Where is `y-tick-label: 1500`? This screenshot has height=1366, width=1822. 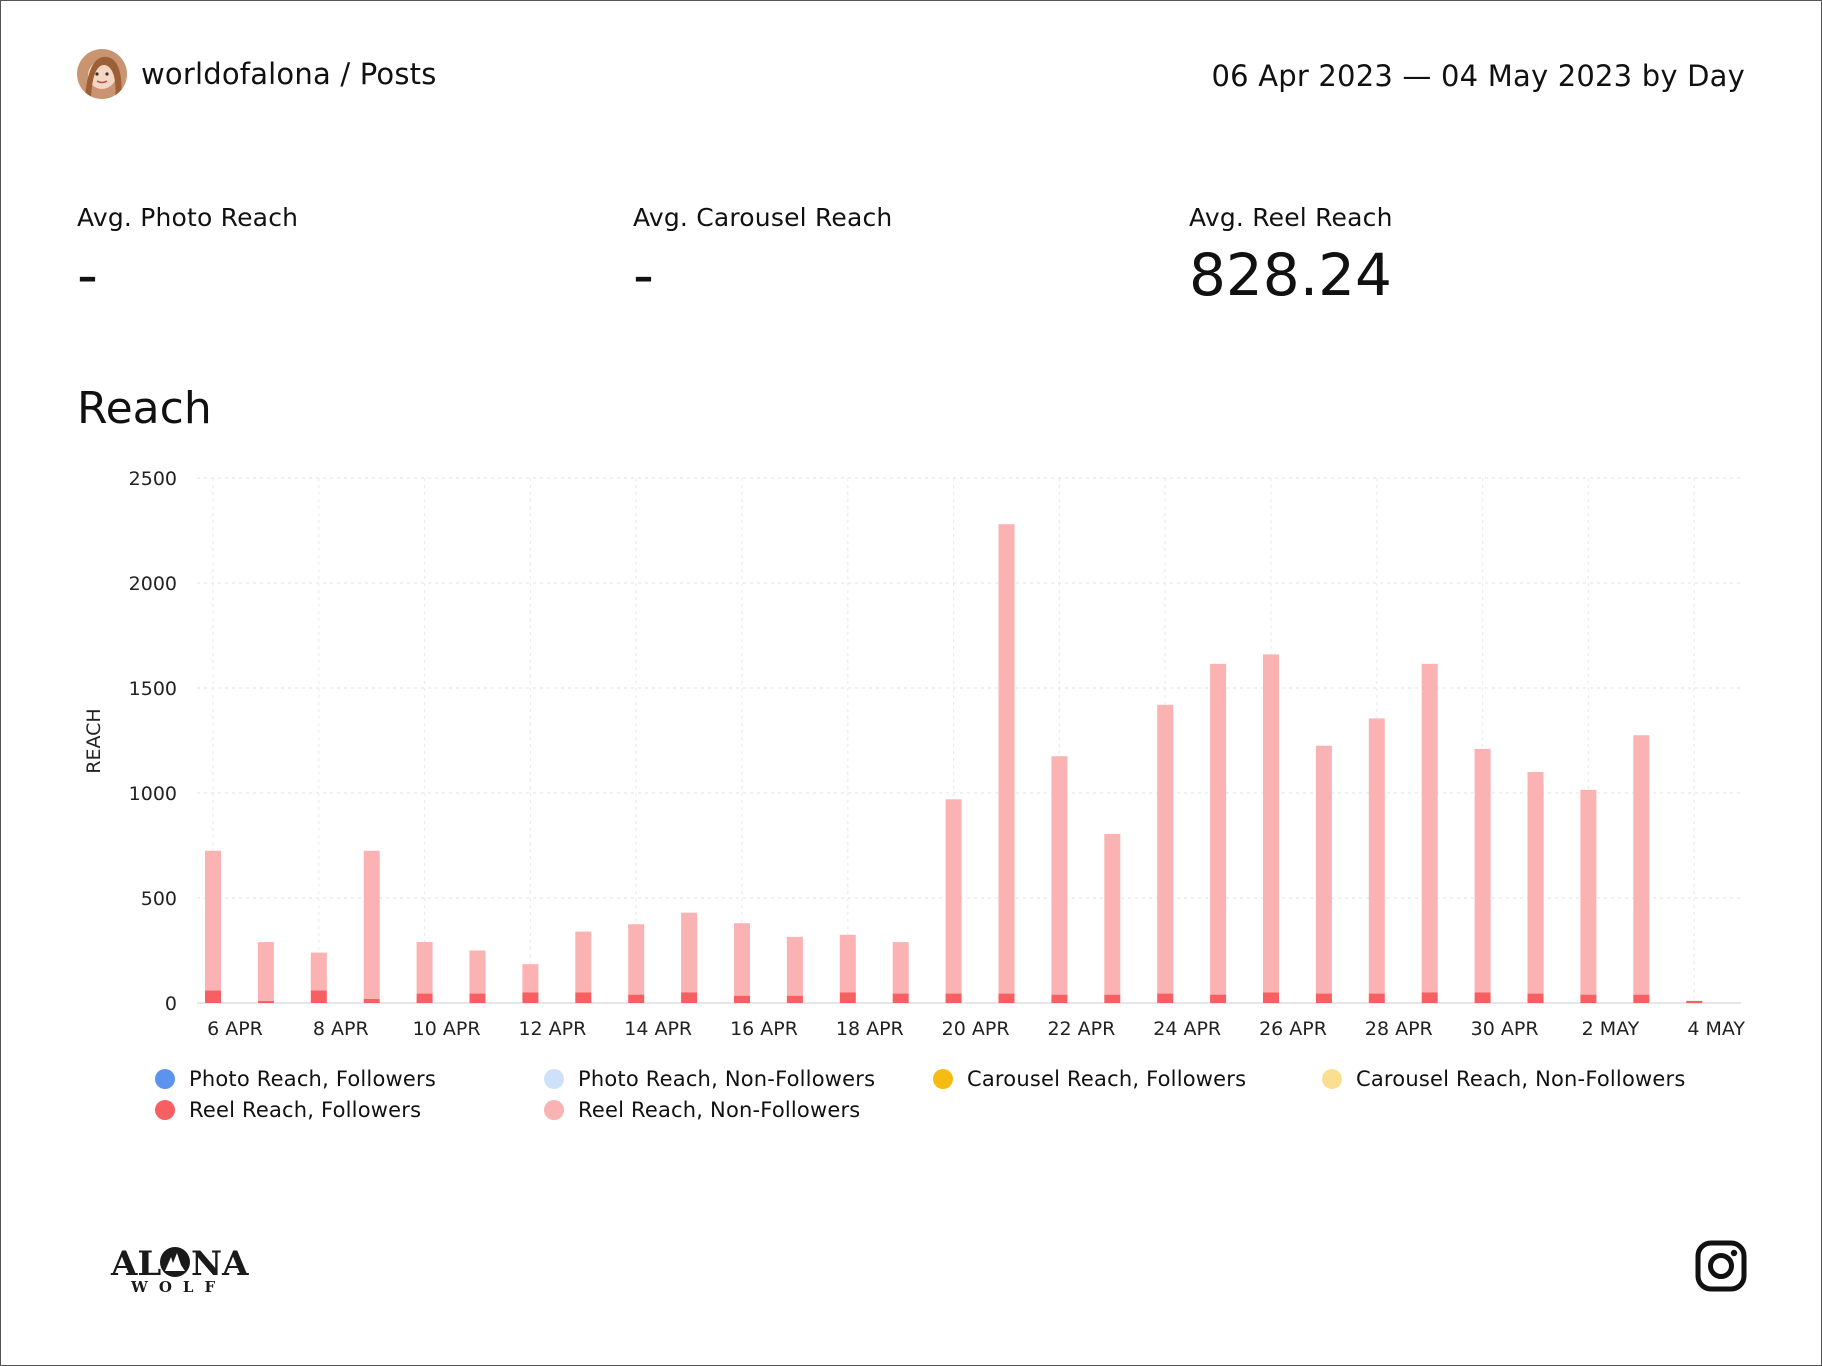
y-tick-label: 1500 is located at coordinates (153, 689).